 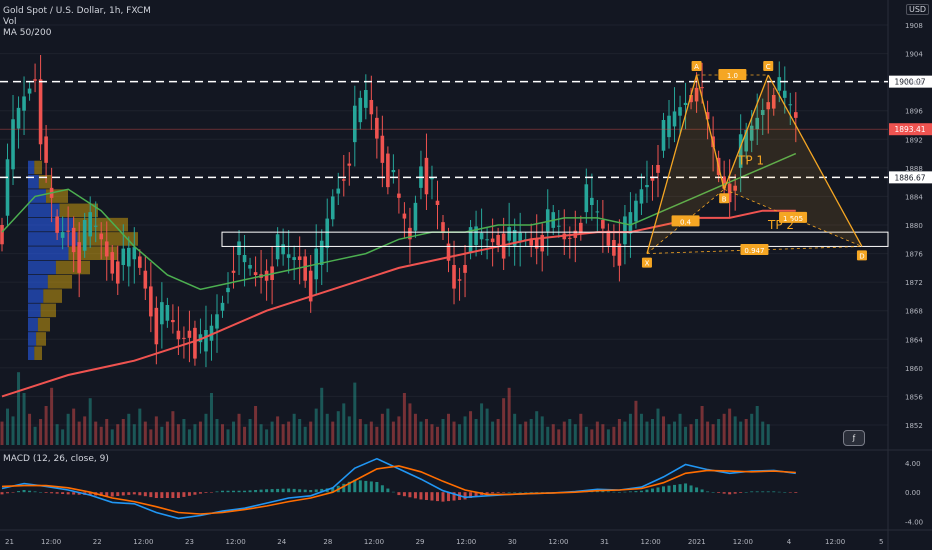 What do you see at coordinates (918, 9) in the screenshot?
I see `currency-badge: USD` at bounding box center [918, 9].